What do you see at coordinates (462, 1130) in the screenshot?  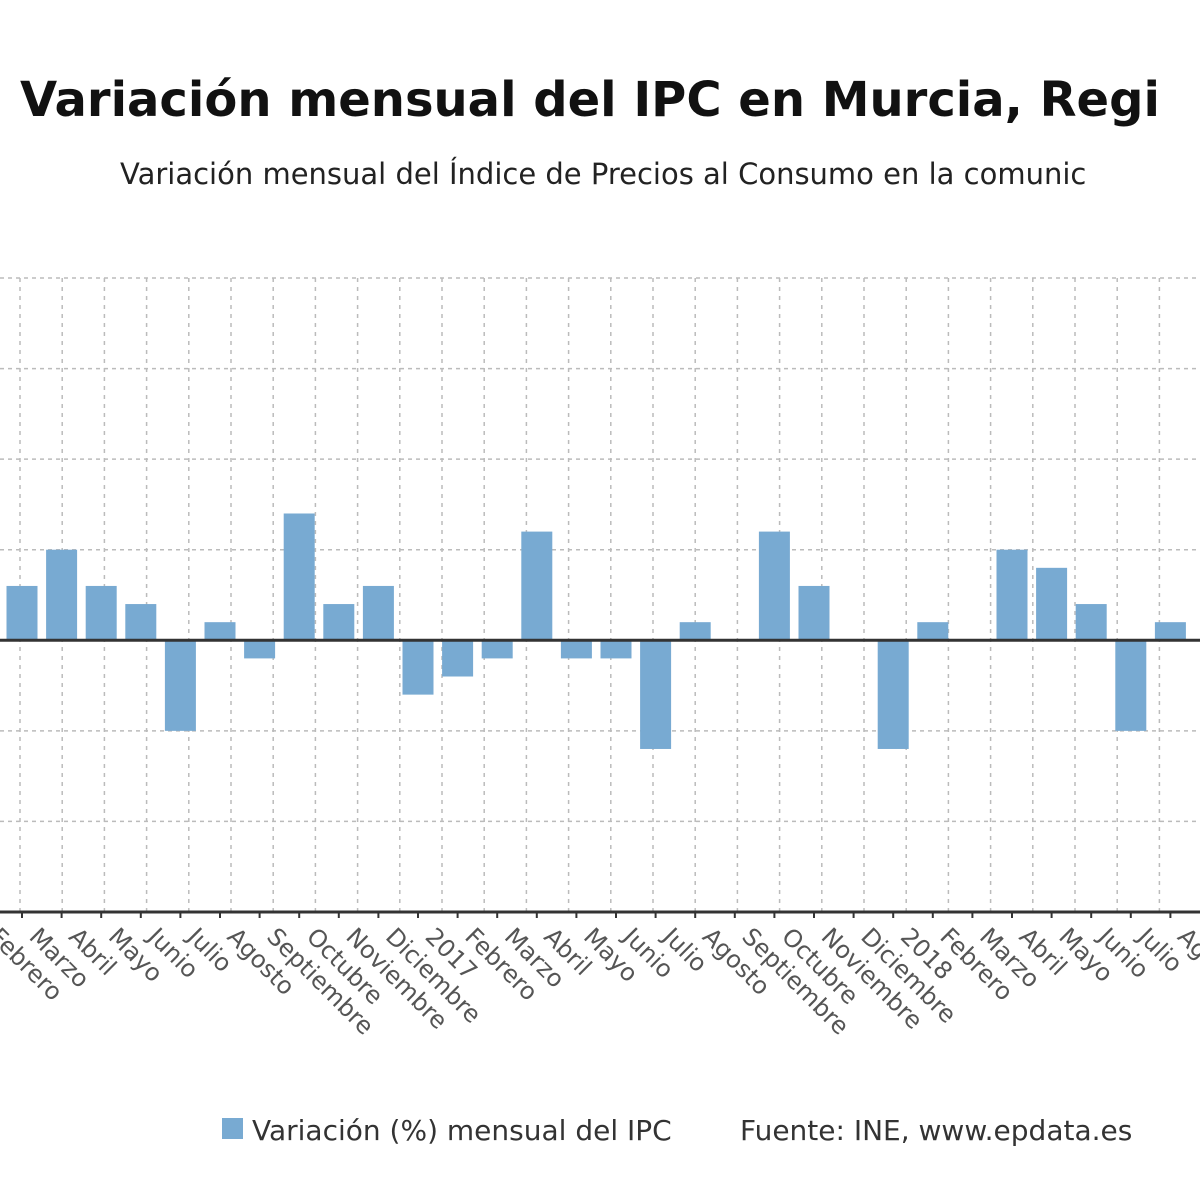 I see `legend-label: Variación (%) mensual del IPC` at bounding box center [462, 1130].